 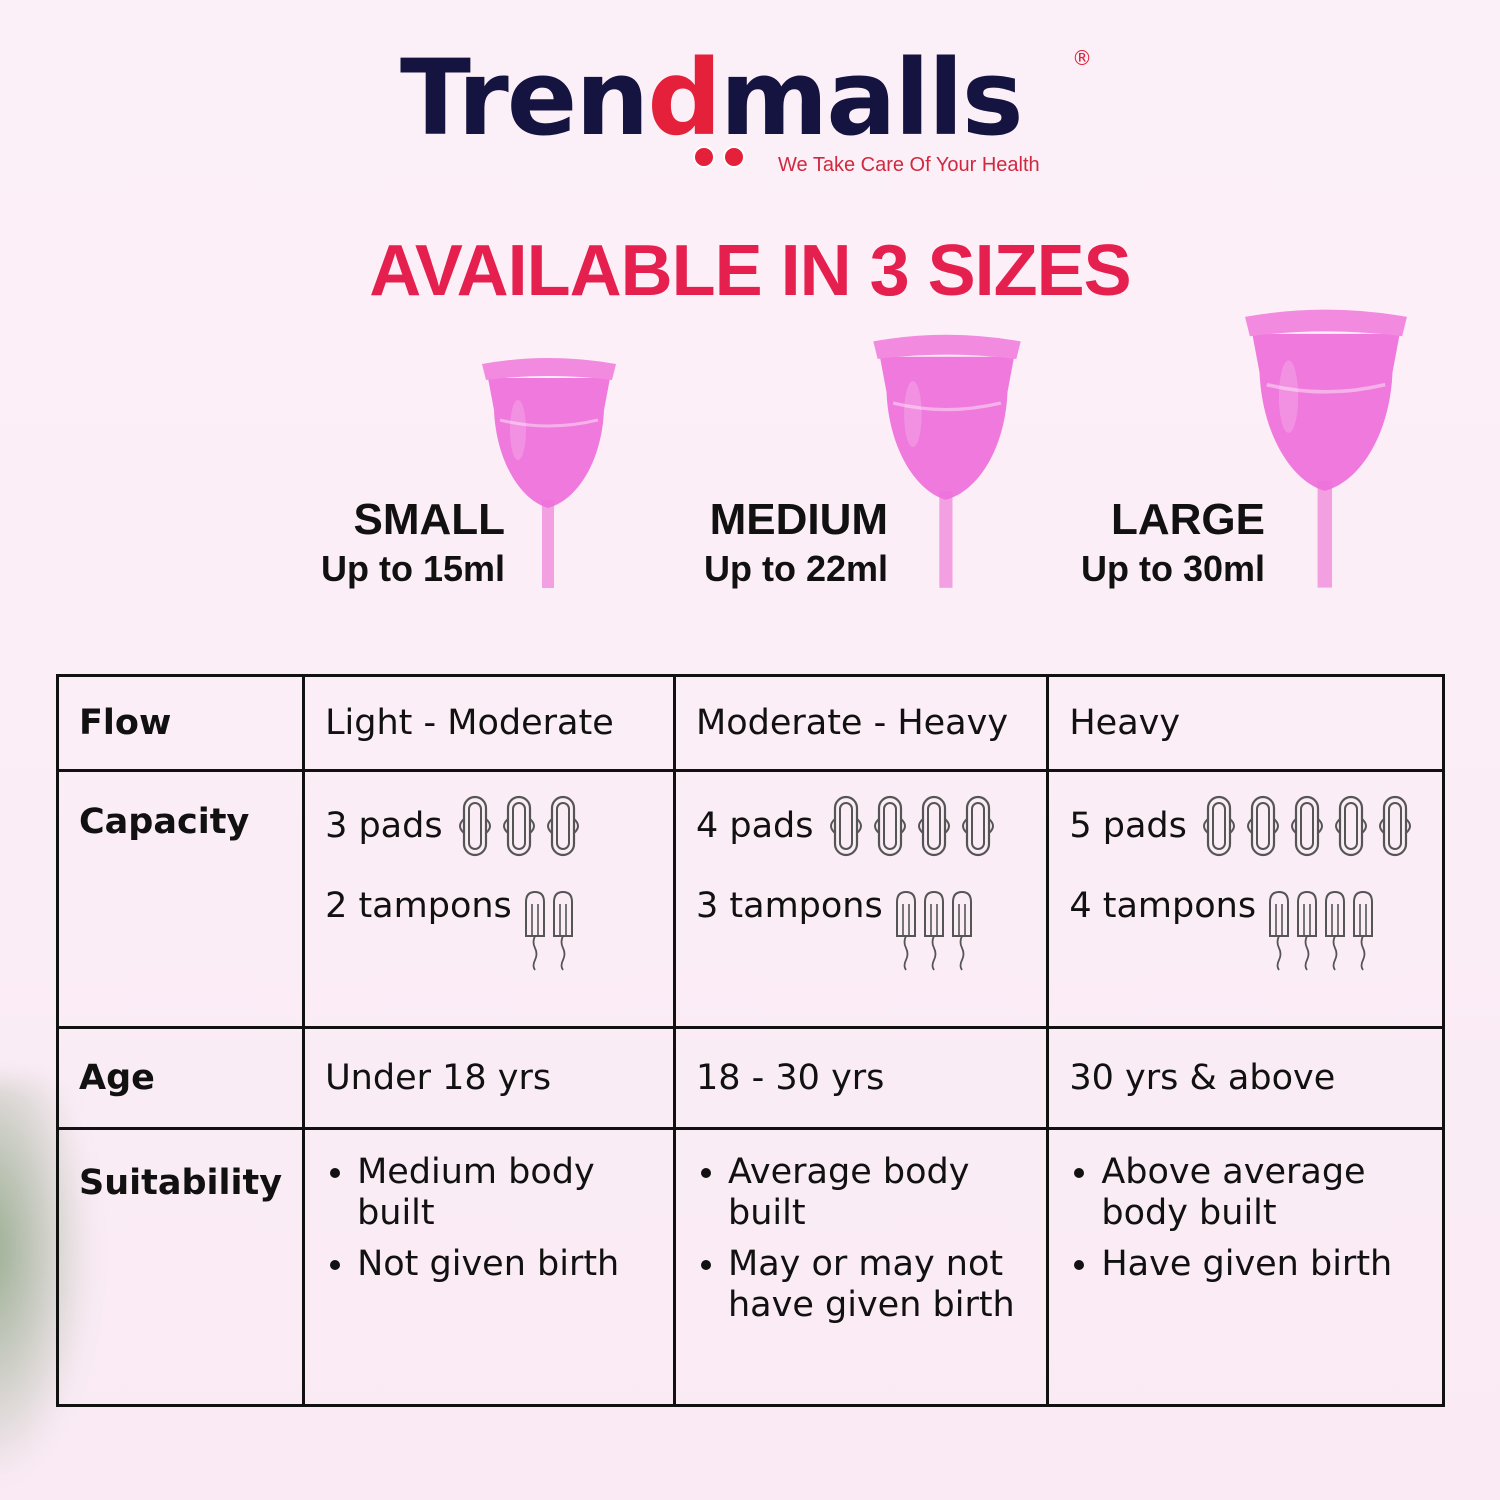 I want to click on row-label: Age, so click(x=180, y=1078).